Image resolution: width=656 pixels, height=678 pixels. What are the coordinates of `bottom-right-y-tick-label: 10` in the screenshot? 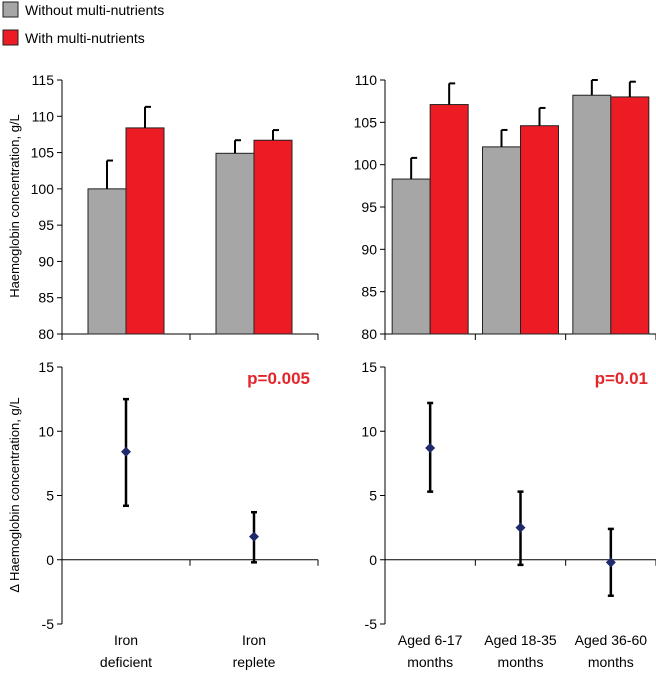 It's located at (369, 431).